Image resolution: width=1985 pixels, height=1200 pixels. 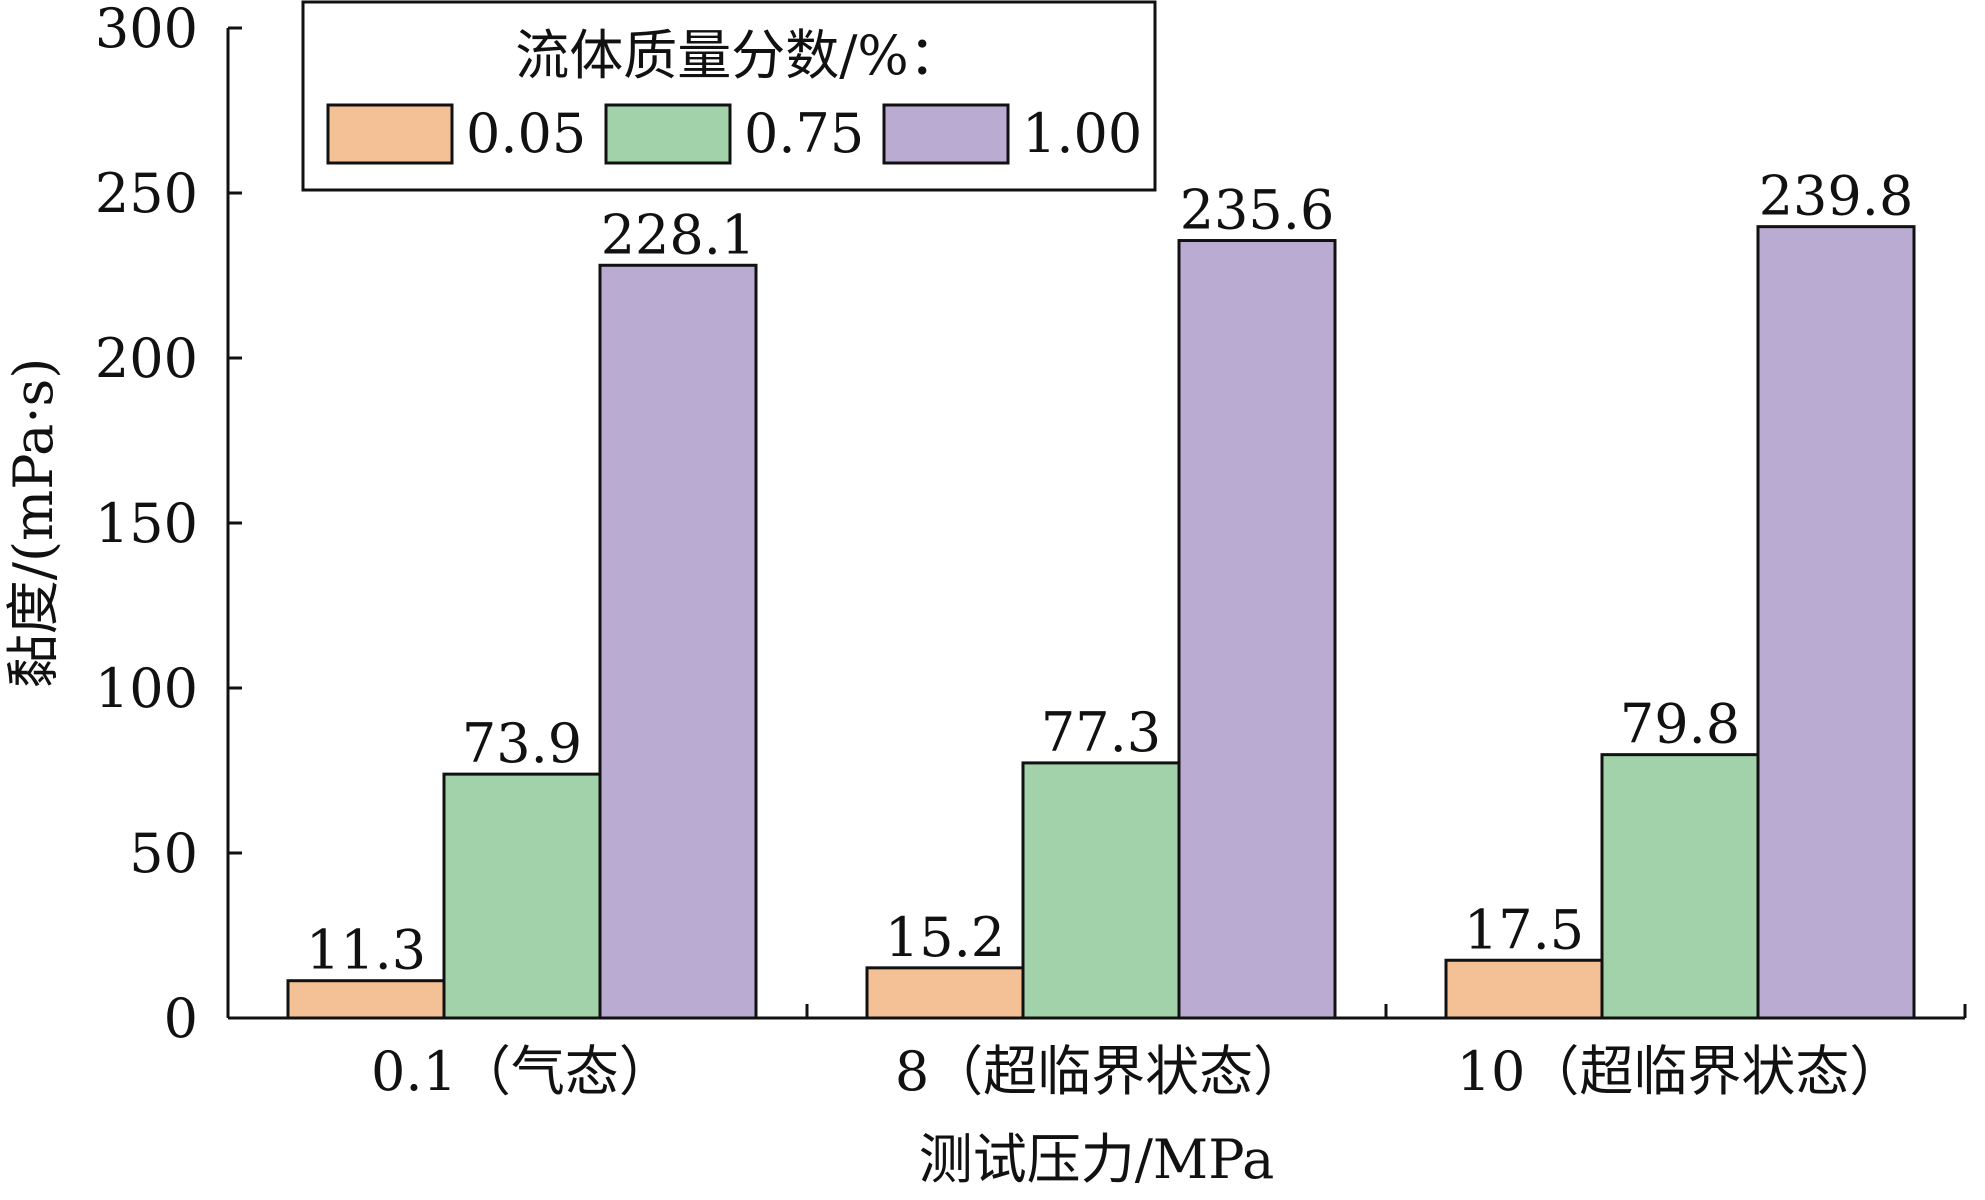 I want to click on x-tick-label: 8（超临界状态）, so click(x=1101, y=1071).